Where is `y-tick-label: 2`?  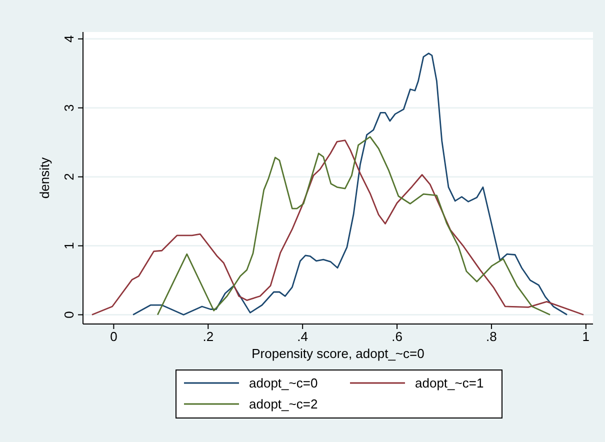
y-tick-label: 2 is located at coordinates (69, 176).